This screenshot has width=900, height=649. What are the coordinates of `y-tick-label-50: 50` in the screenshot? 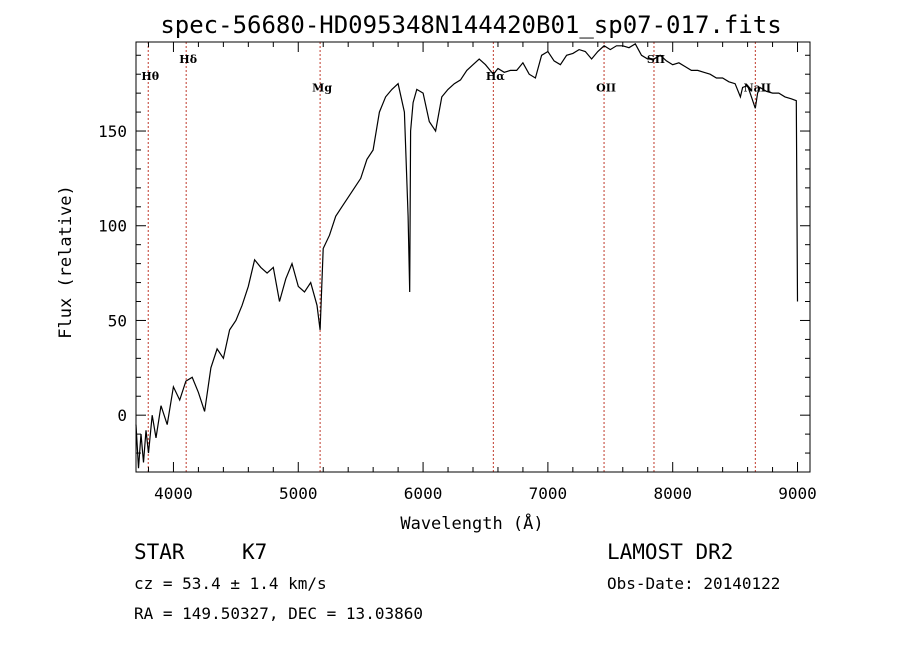 It's located at (117, 320).